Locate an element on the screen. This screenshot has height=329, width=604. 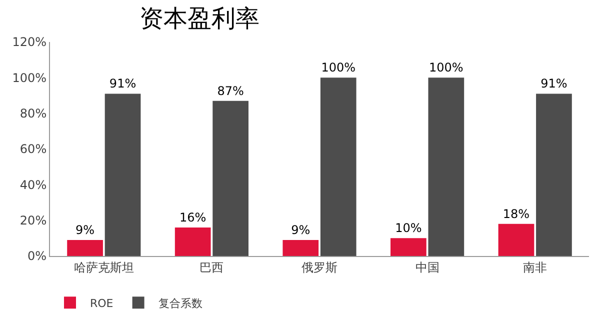
x-tick-label: 哈萨克斯坦 is located at coordinates (104, 267).